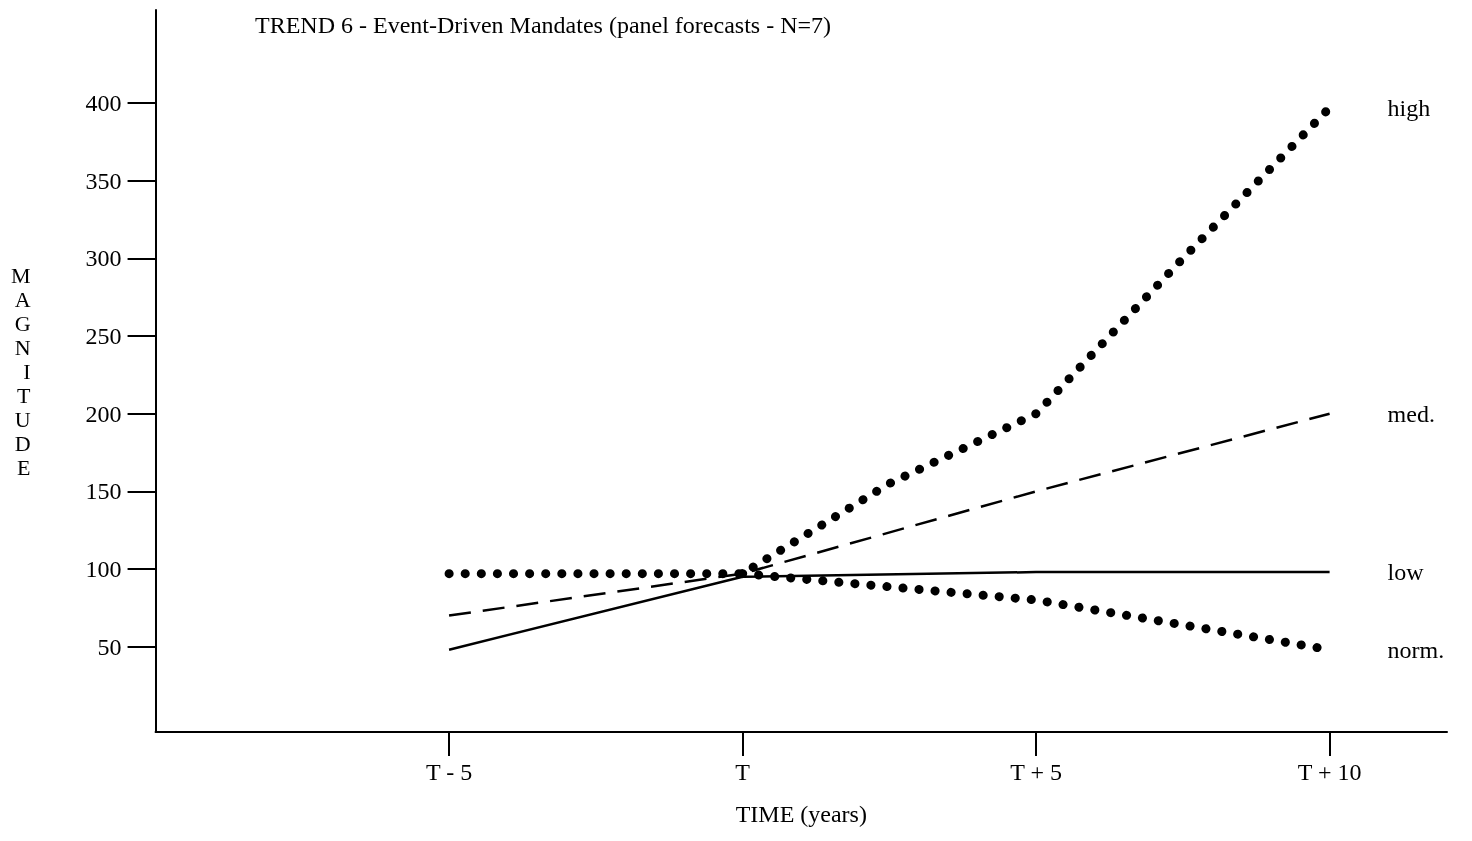  I want to click on text: low, so click(1406, 572).